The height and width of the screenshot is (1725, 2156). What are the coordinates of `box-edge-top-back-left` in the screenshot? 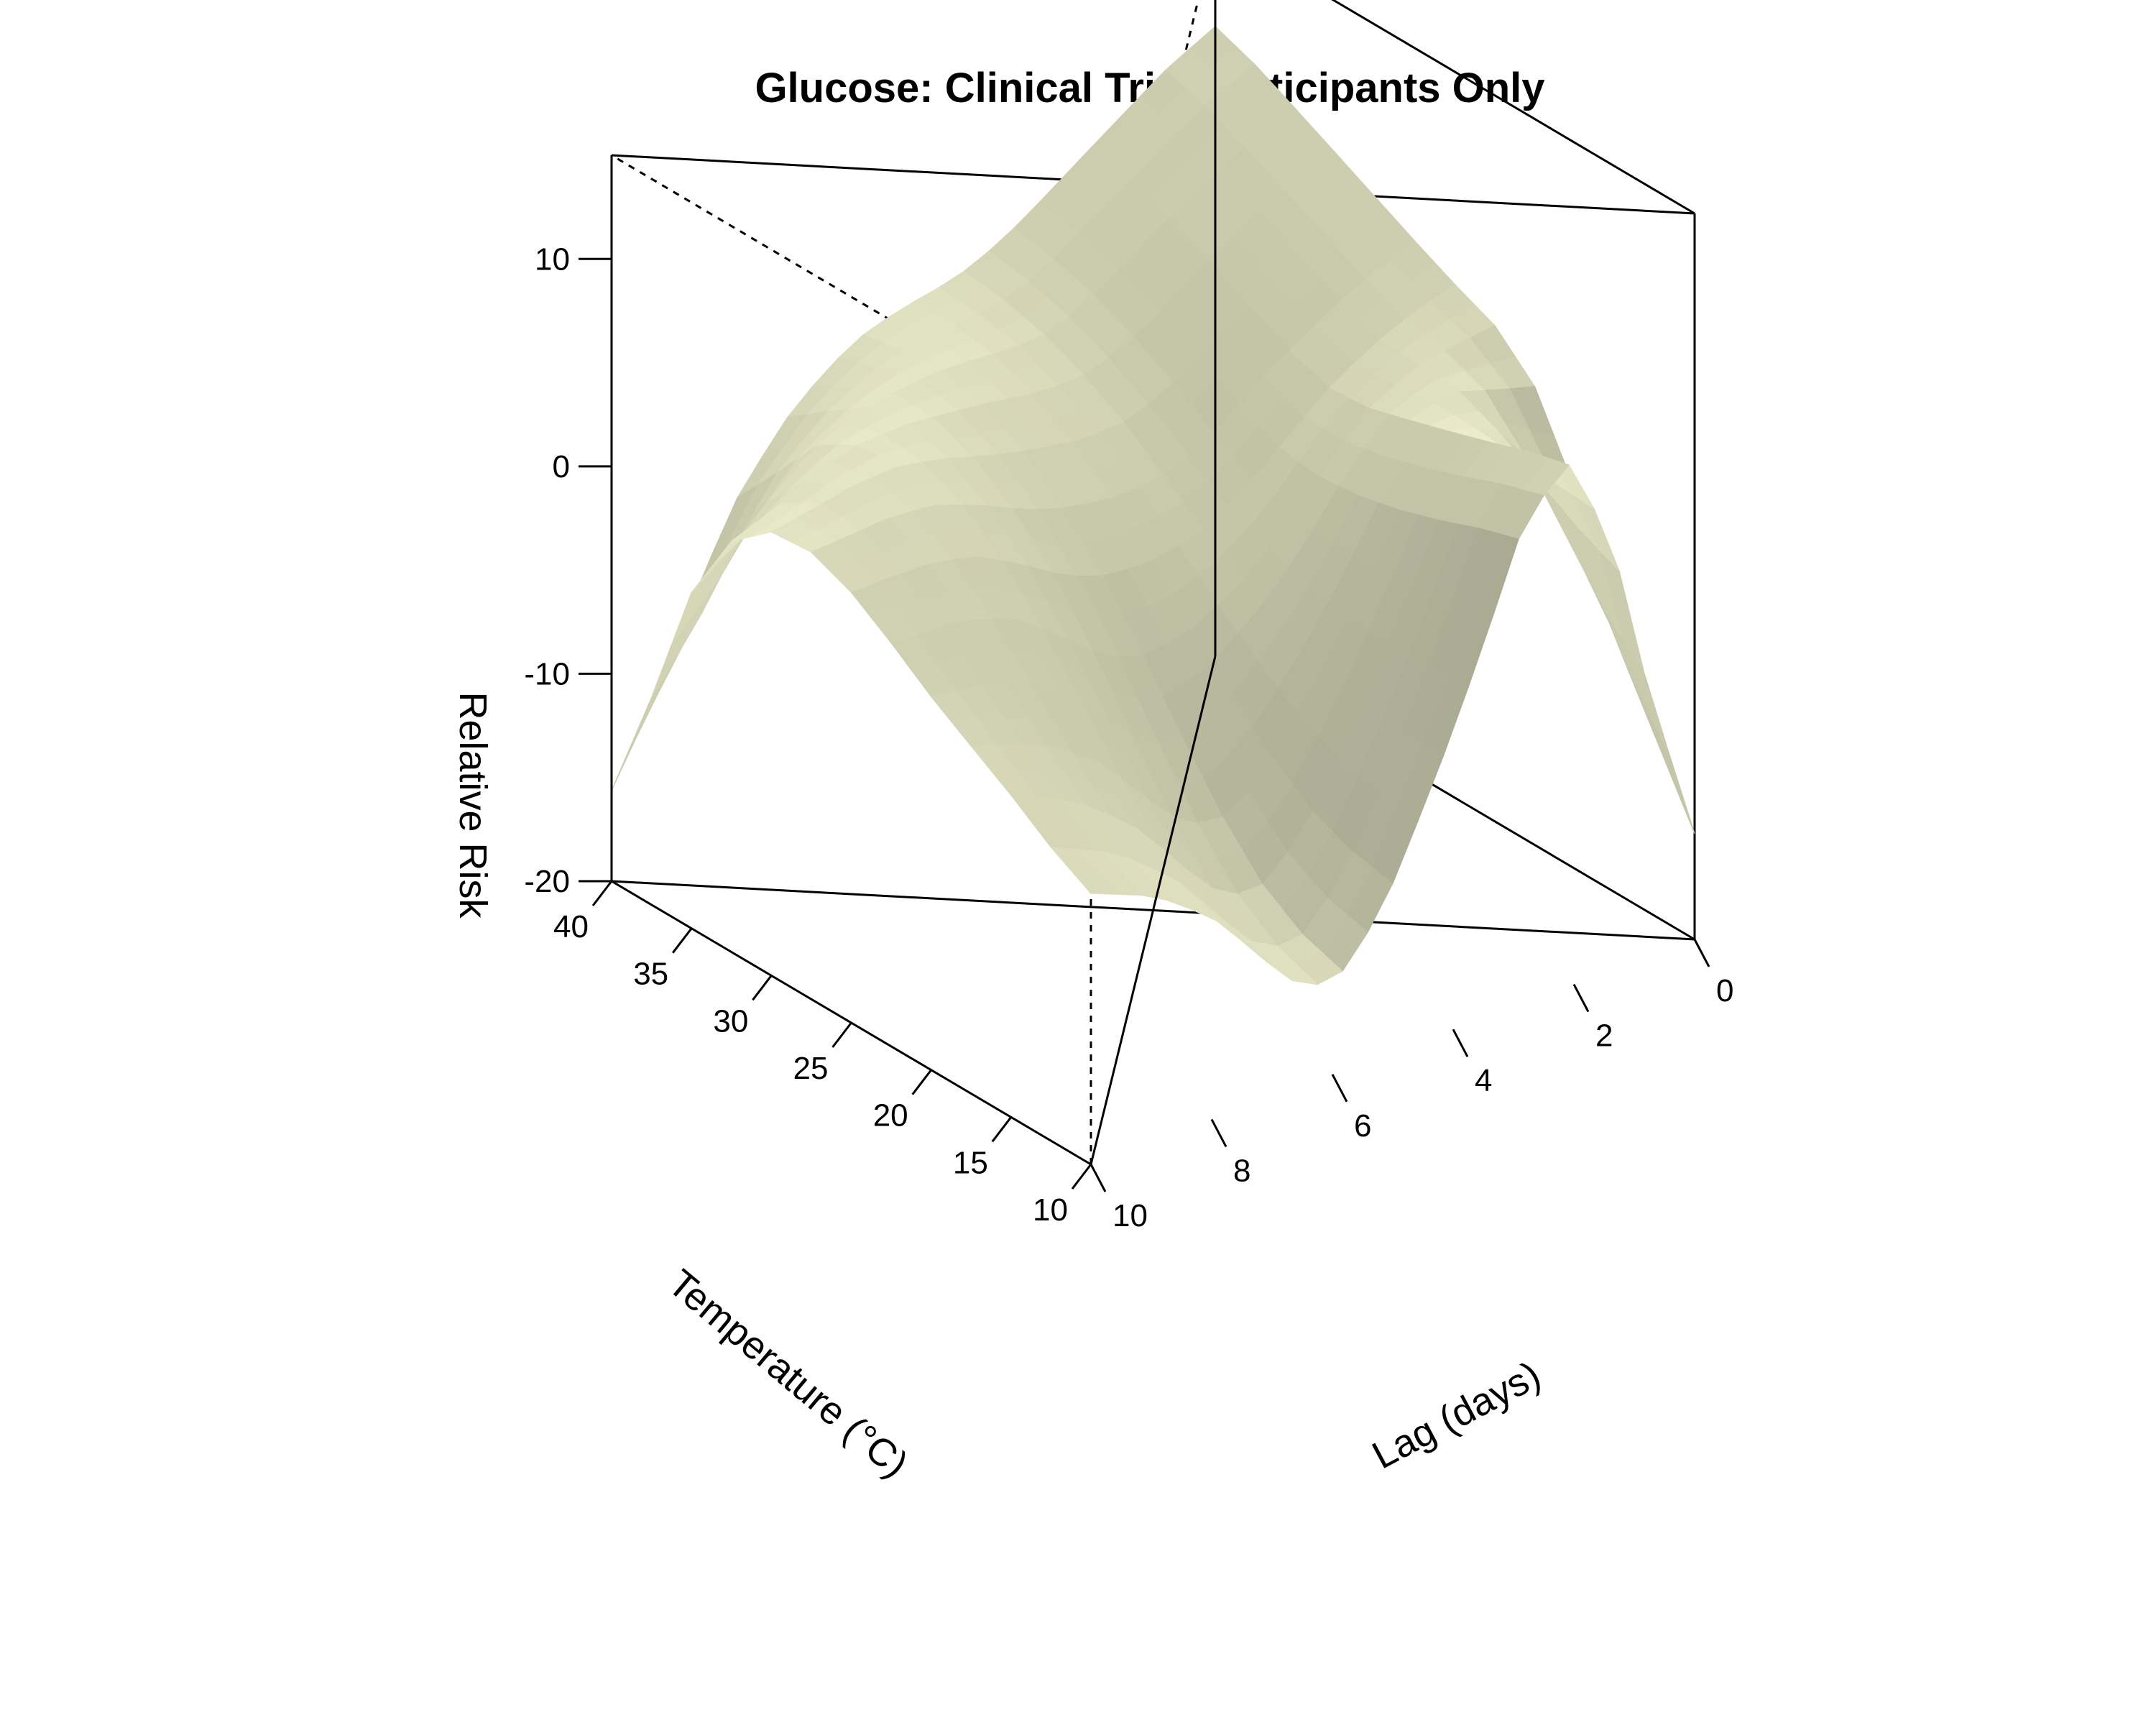 It's located at (1513, 107).